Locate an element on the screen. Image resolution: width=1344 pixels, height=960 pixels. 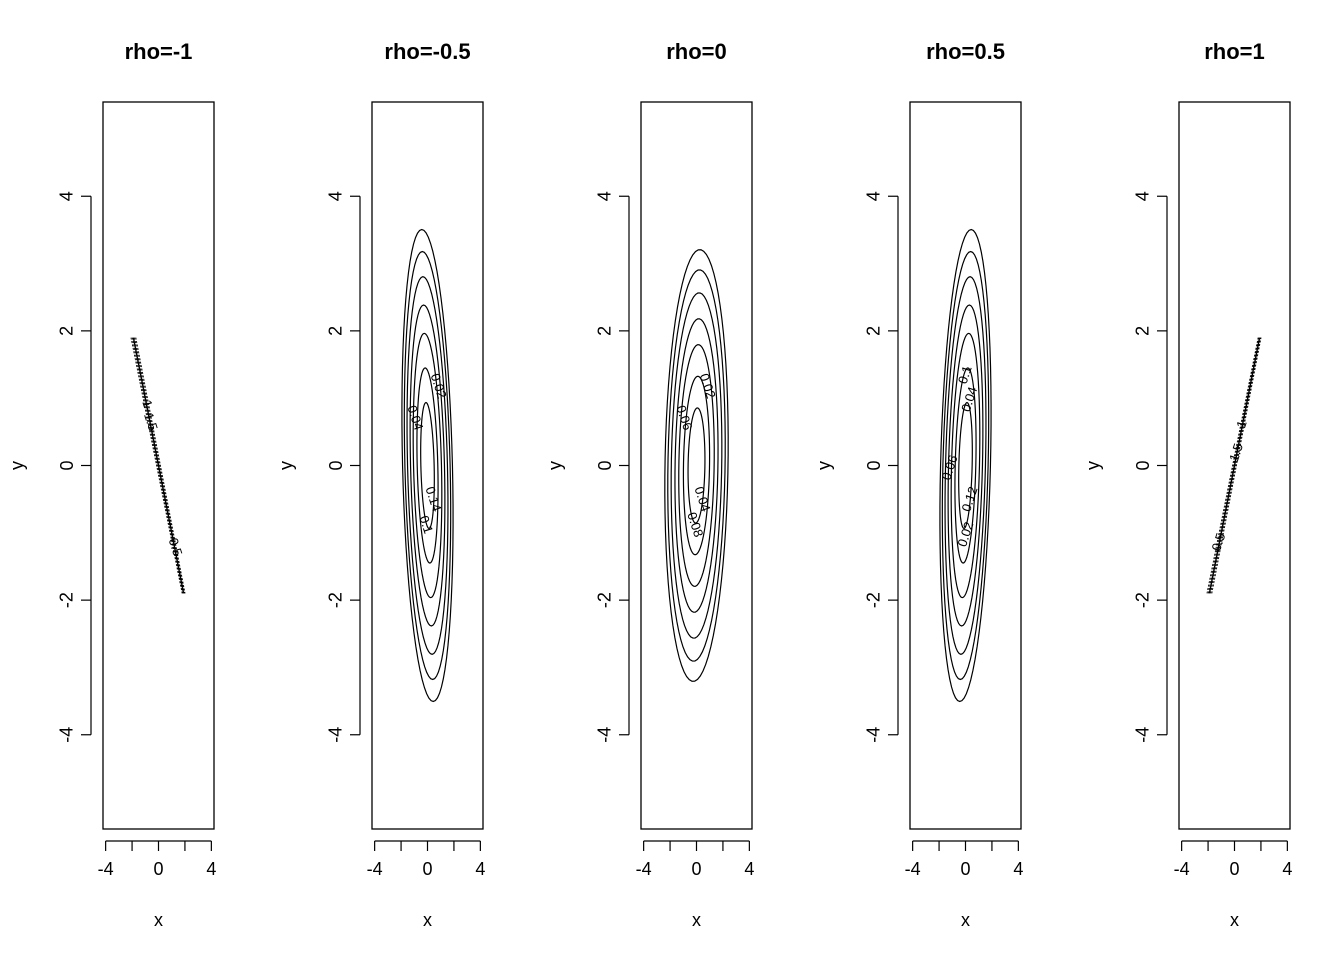
panel-2: rho=-0.5 -4 0 4 x -4 -2 0 2 4 y 0.140.1 0.040.02 is located at coordinates (381, 484).